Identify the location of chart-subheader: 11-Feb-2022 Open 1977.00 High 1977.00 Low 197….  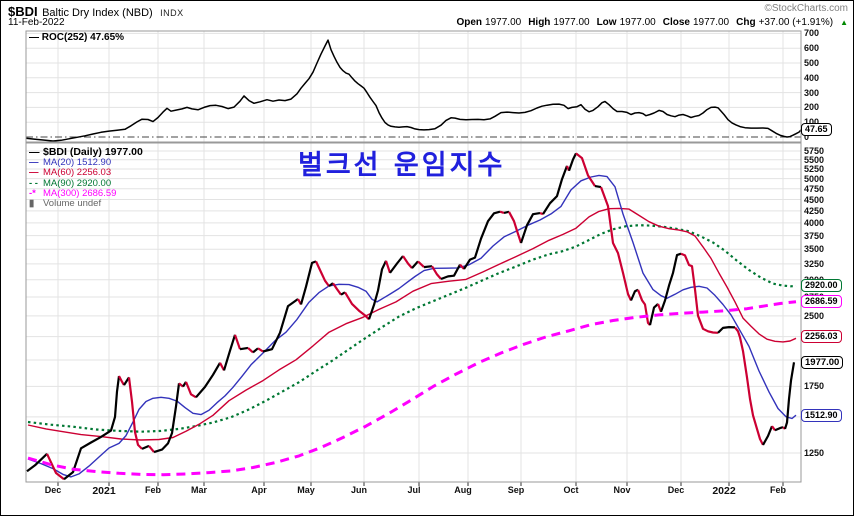
(428, 22).